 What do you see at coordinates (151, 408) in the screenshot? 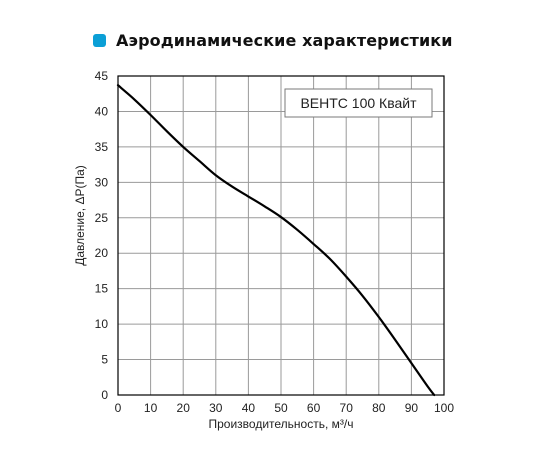
I see `x-tick-label: 10` at bounding box center [151, 408].